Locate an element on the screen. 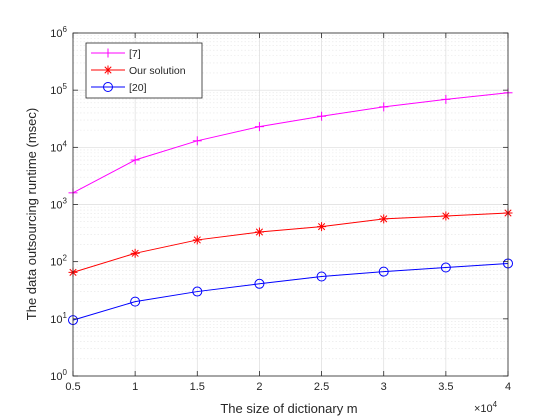  y-tick-label: 10¹ is located at coordinates (58, 318).